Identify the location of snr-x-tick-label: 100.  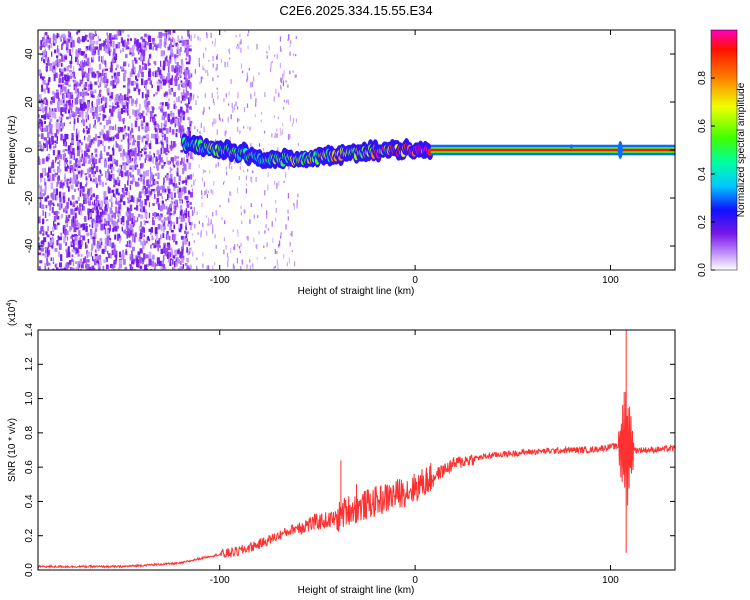
(610, 580).